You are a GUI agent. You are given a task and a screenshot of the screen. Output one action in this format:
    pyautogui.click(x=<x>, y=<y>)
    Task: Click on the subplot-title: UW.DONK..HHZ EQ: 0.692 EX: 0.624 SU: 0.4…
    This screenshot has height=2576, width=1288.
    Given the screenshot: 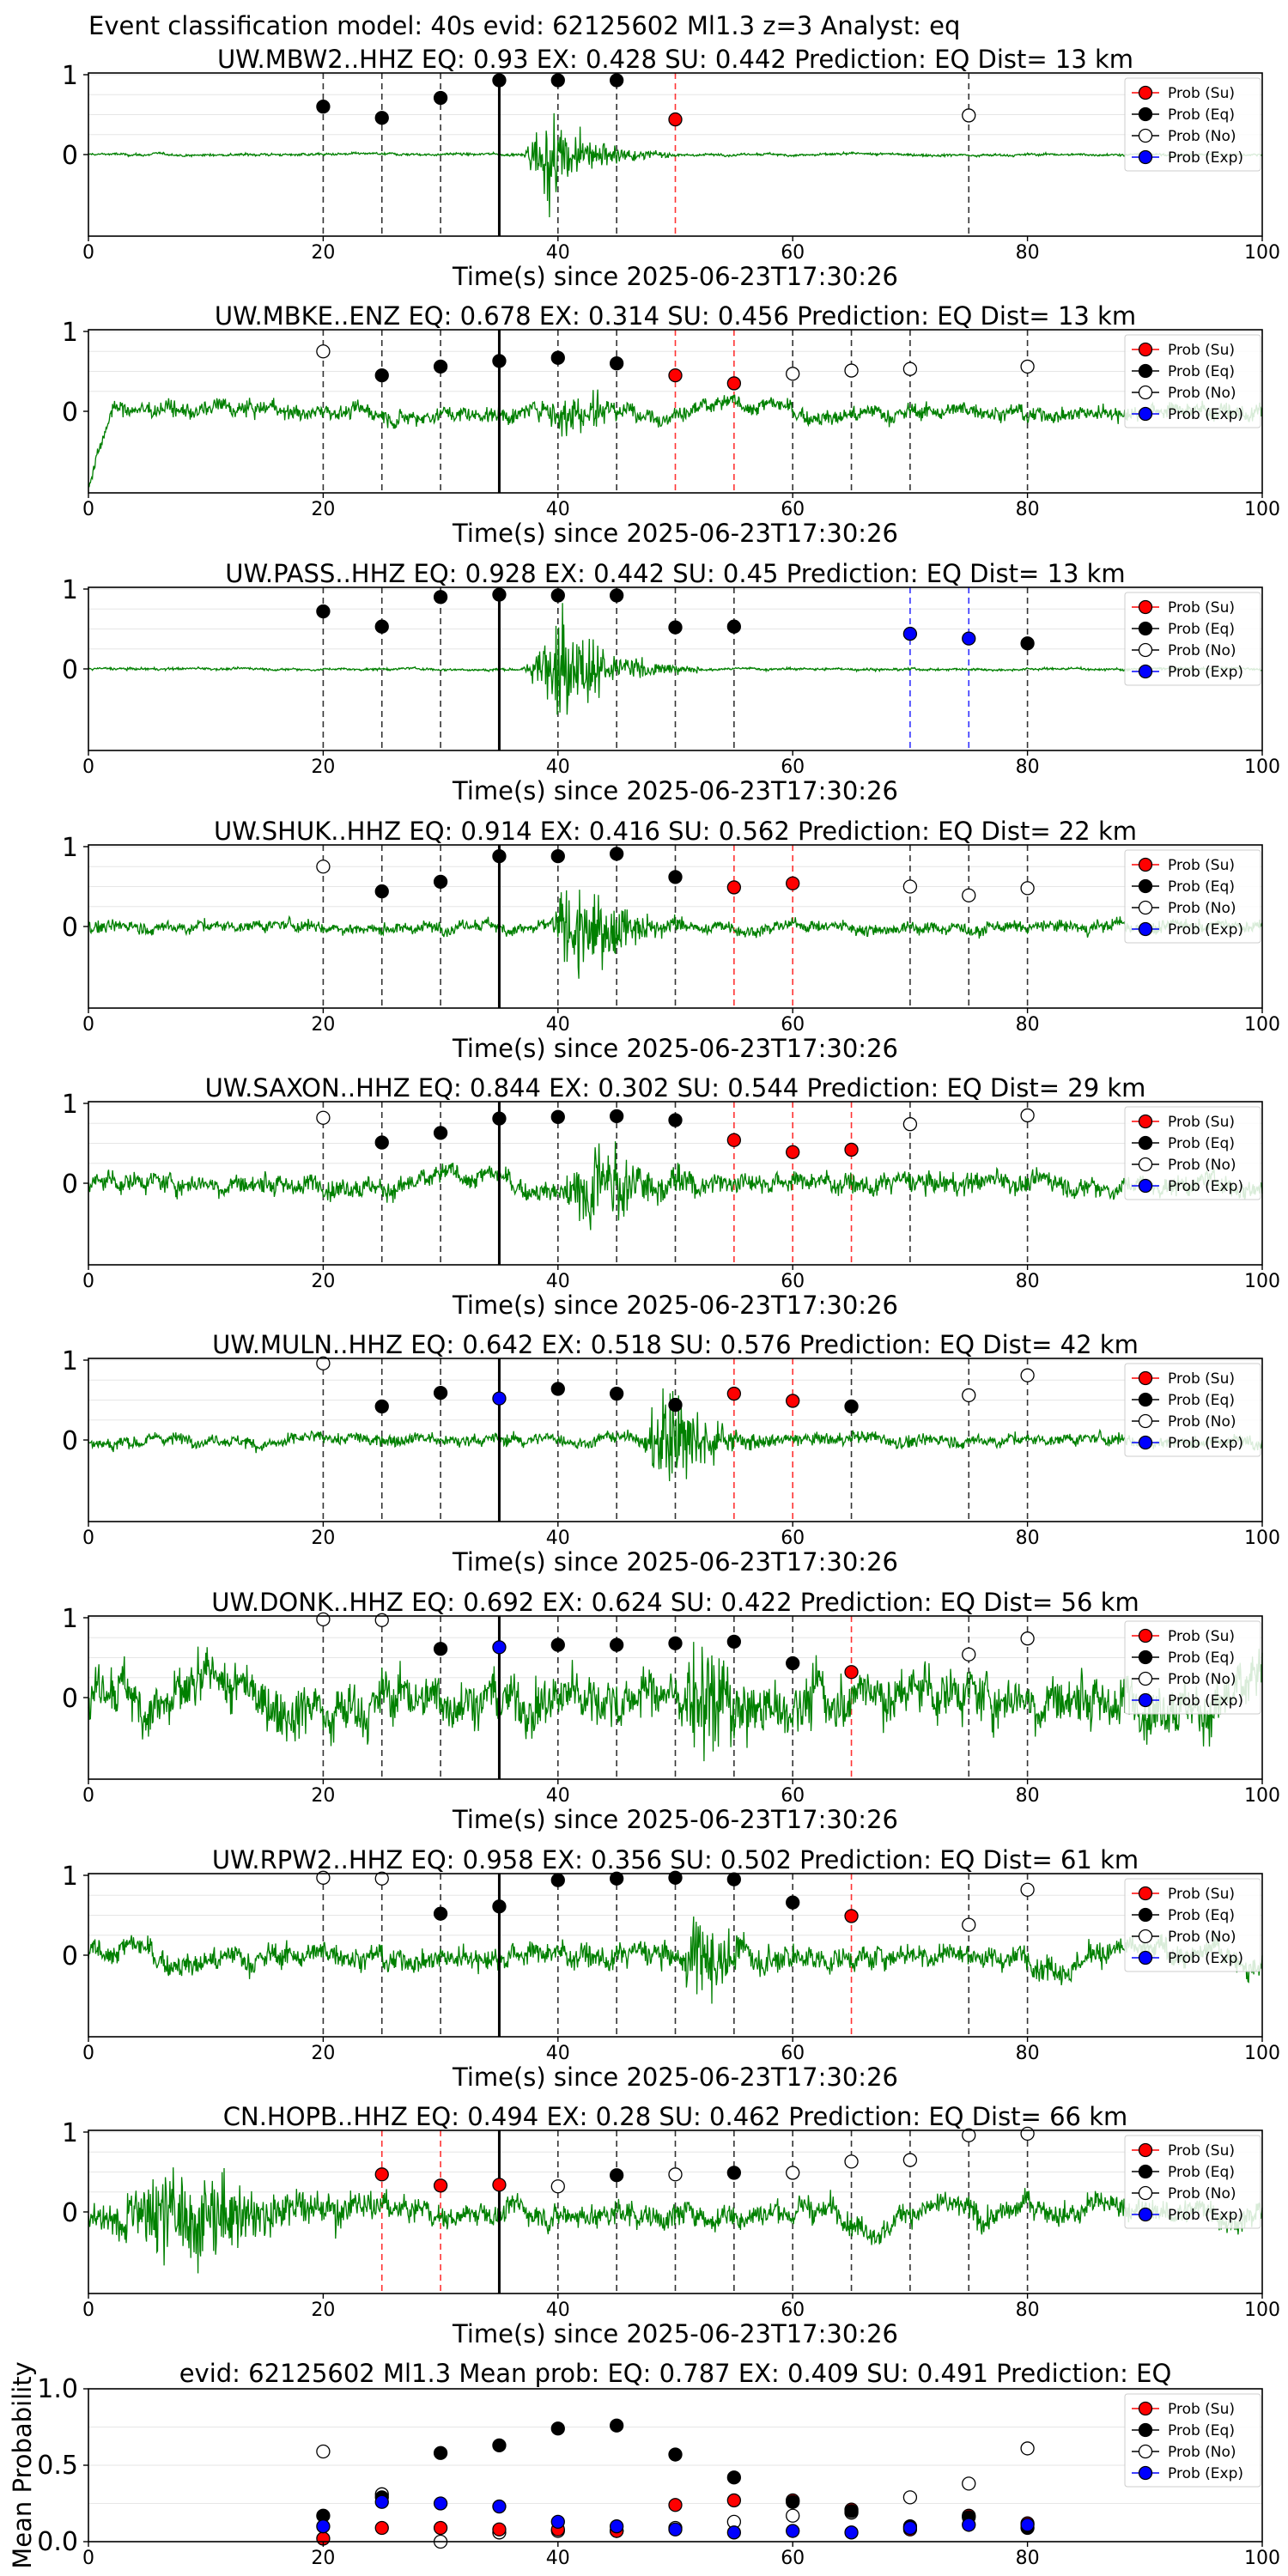 What is the action you would take?
    pyautogui.click(x=675, y=1602)
    